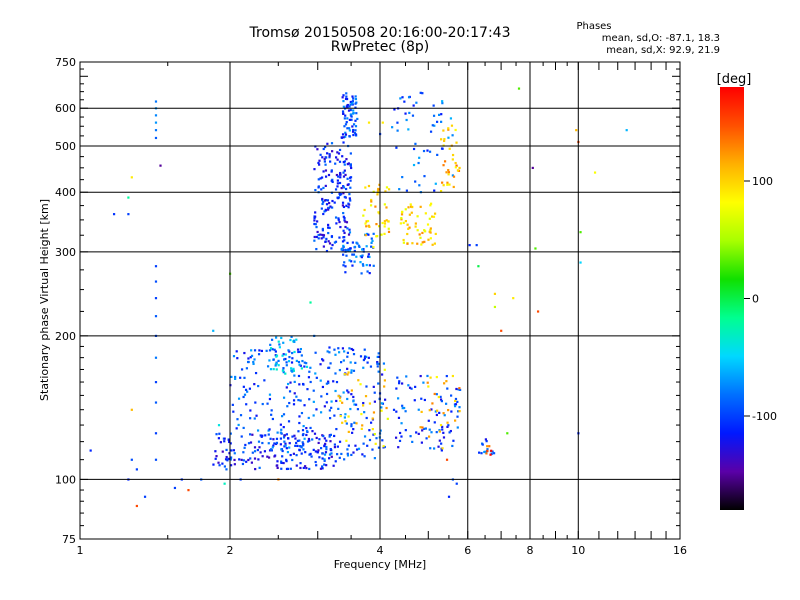 The width and height of the screenshot is (800, 600). What do you see at coordinates (80, 550) in the screenshot?
I see `x-tick-label: 1` at bounding box center [80, 550].